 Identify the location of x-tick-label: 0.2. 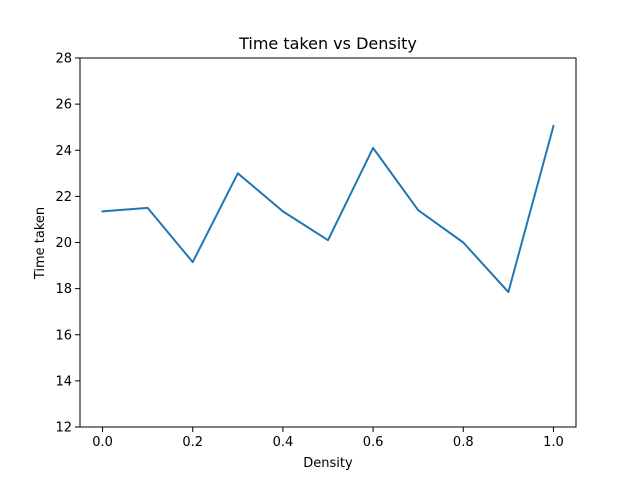
(192, 442).